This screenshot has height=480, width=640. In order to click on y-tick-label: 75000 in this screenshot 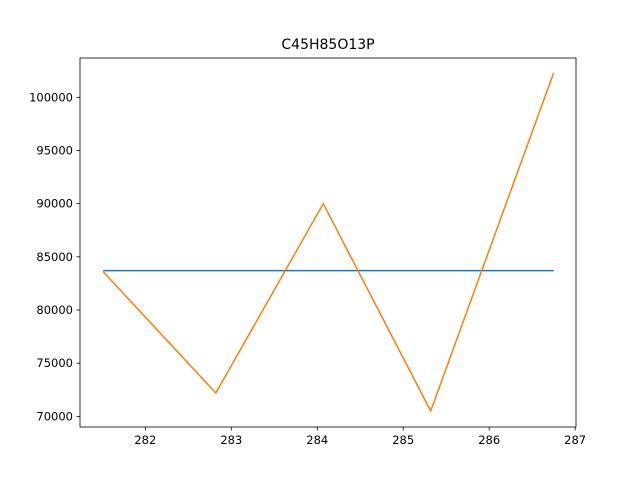, I will do `click(54, 363)`.